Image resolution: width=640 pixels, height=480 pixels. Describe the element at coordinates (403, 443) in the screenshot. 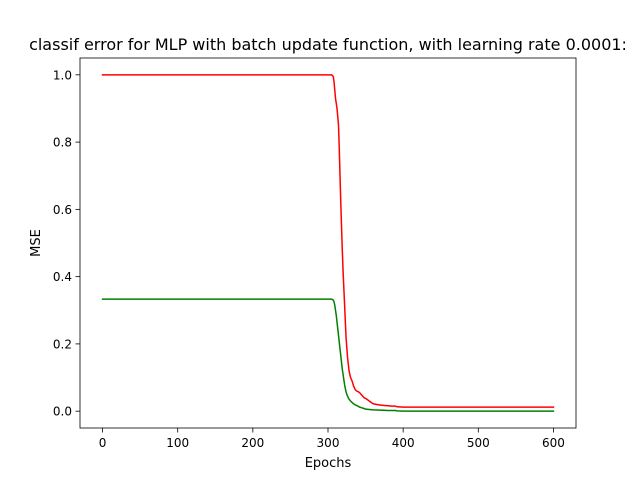

I see `x-tick-label: 400` at that location.